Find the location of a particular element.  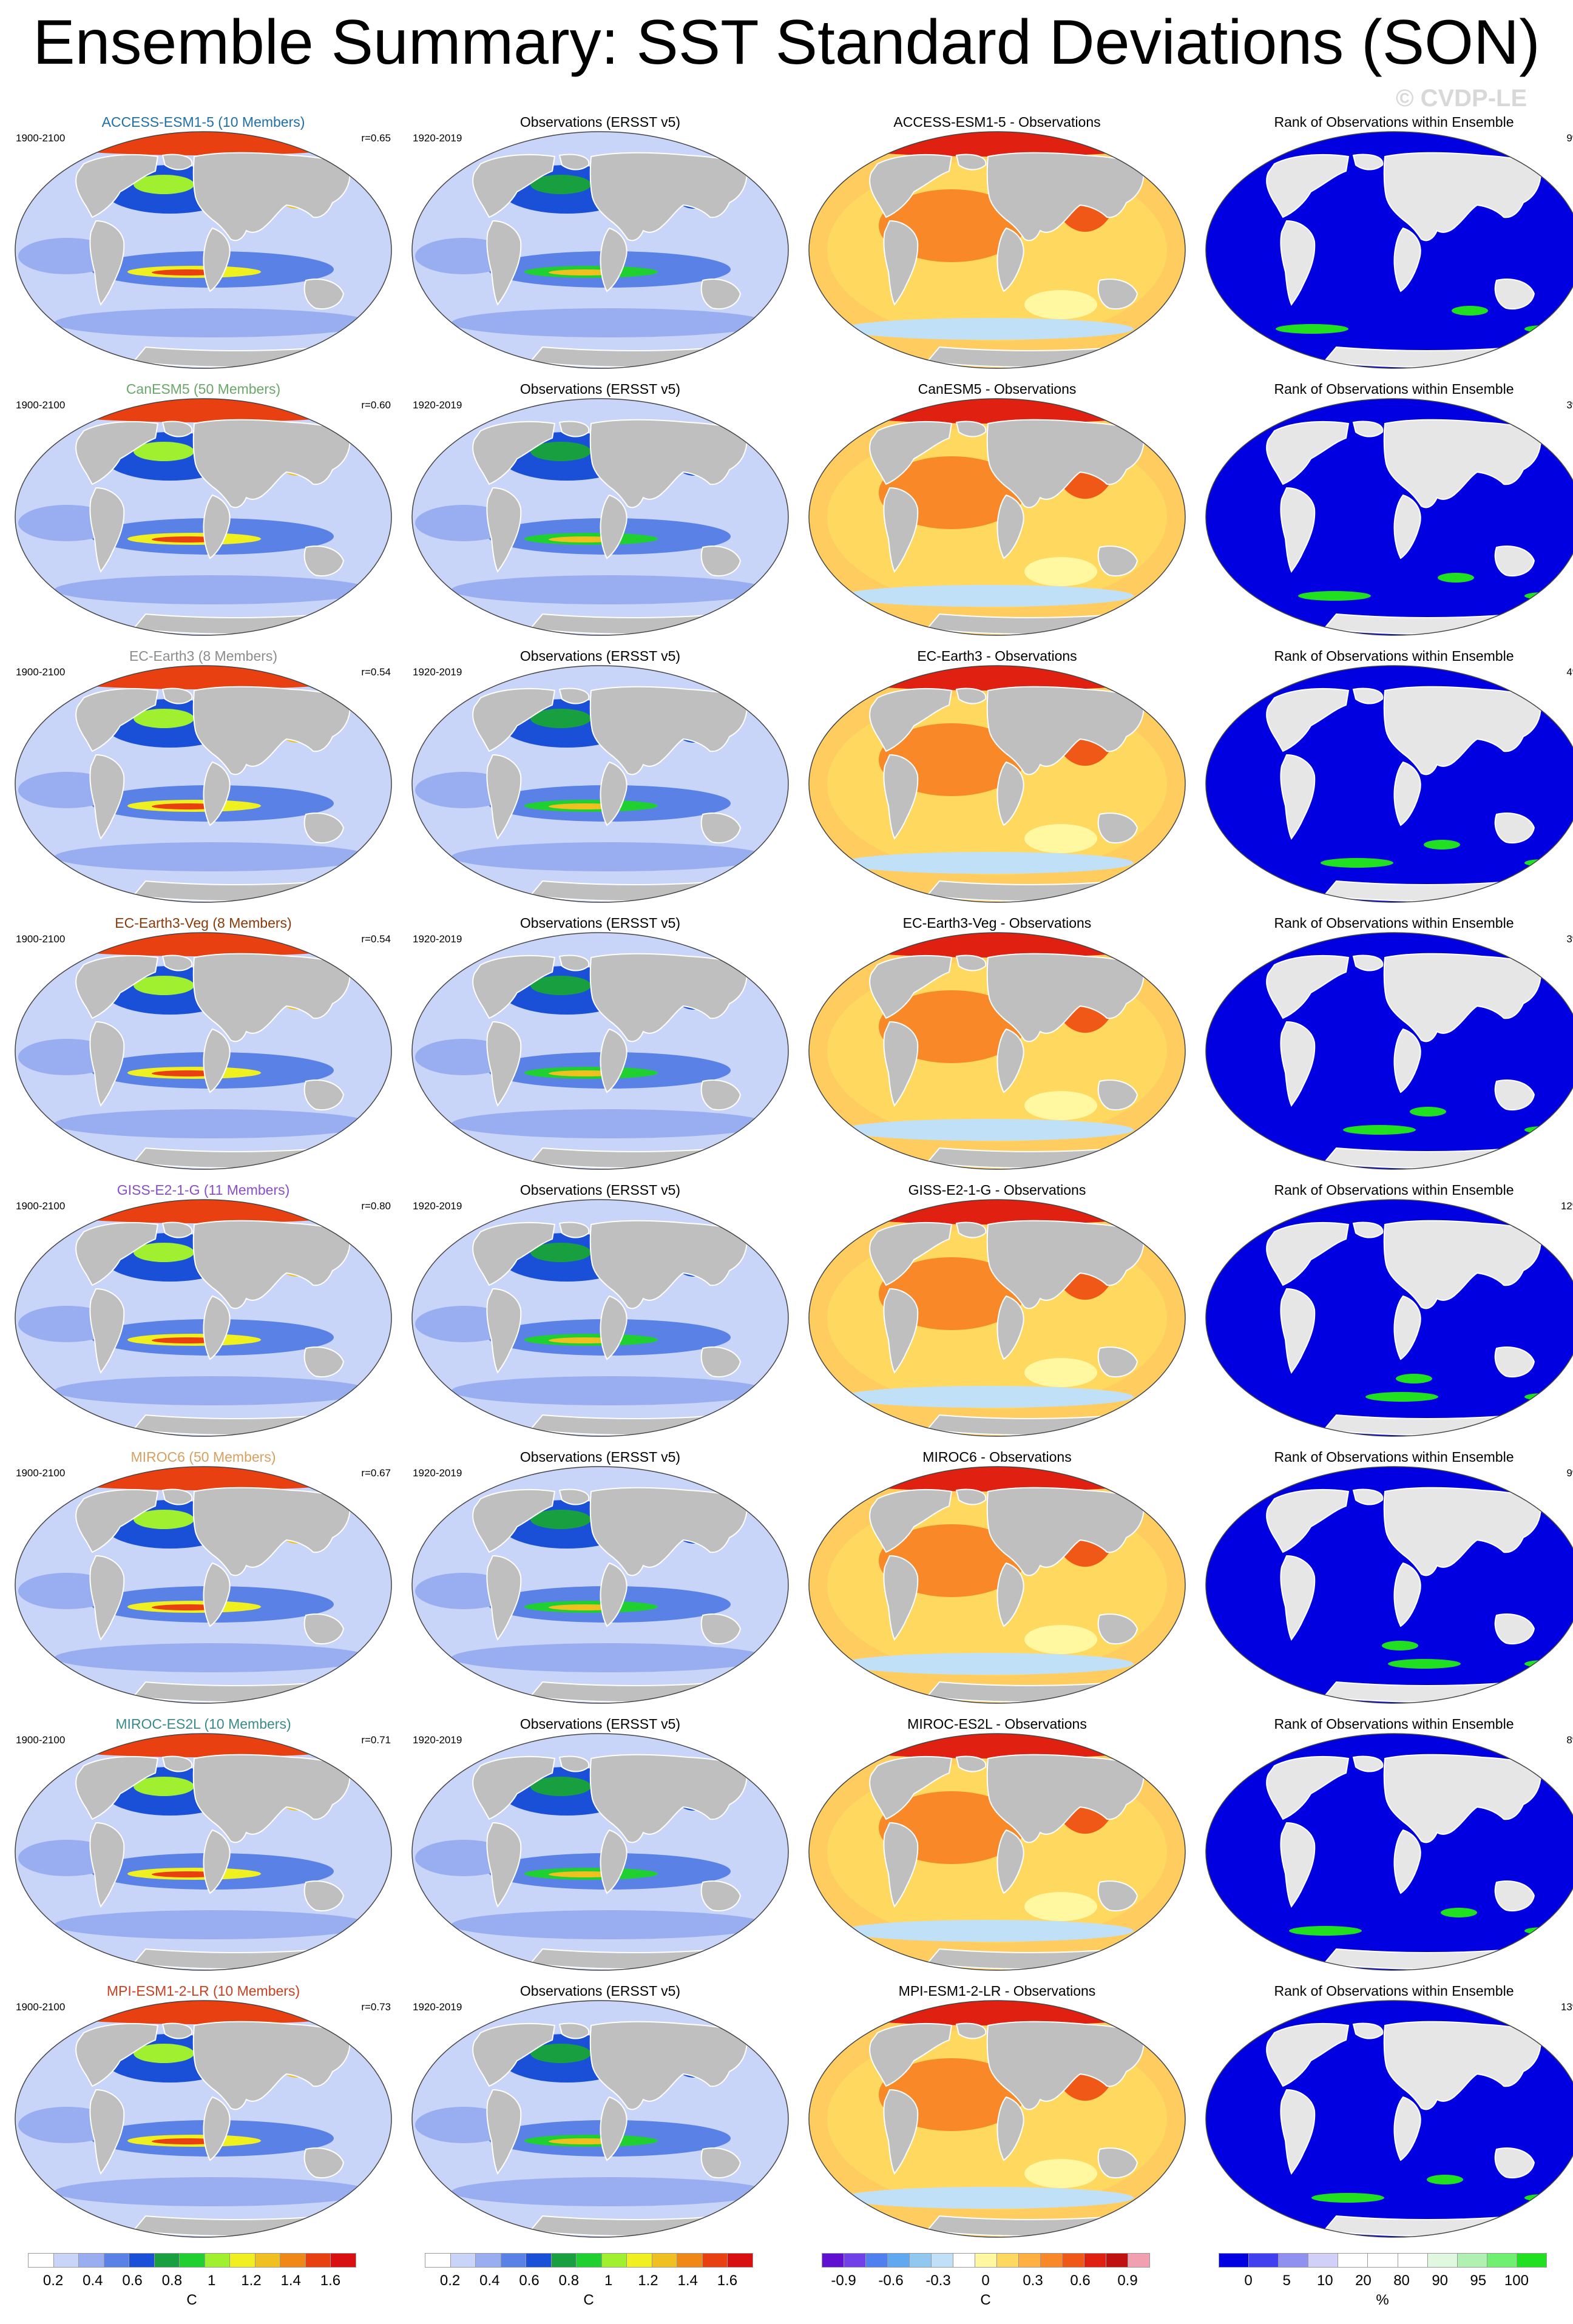

colorbar-tick-label: -0.9 is located at coordinates (844, 2280).